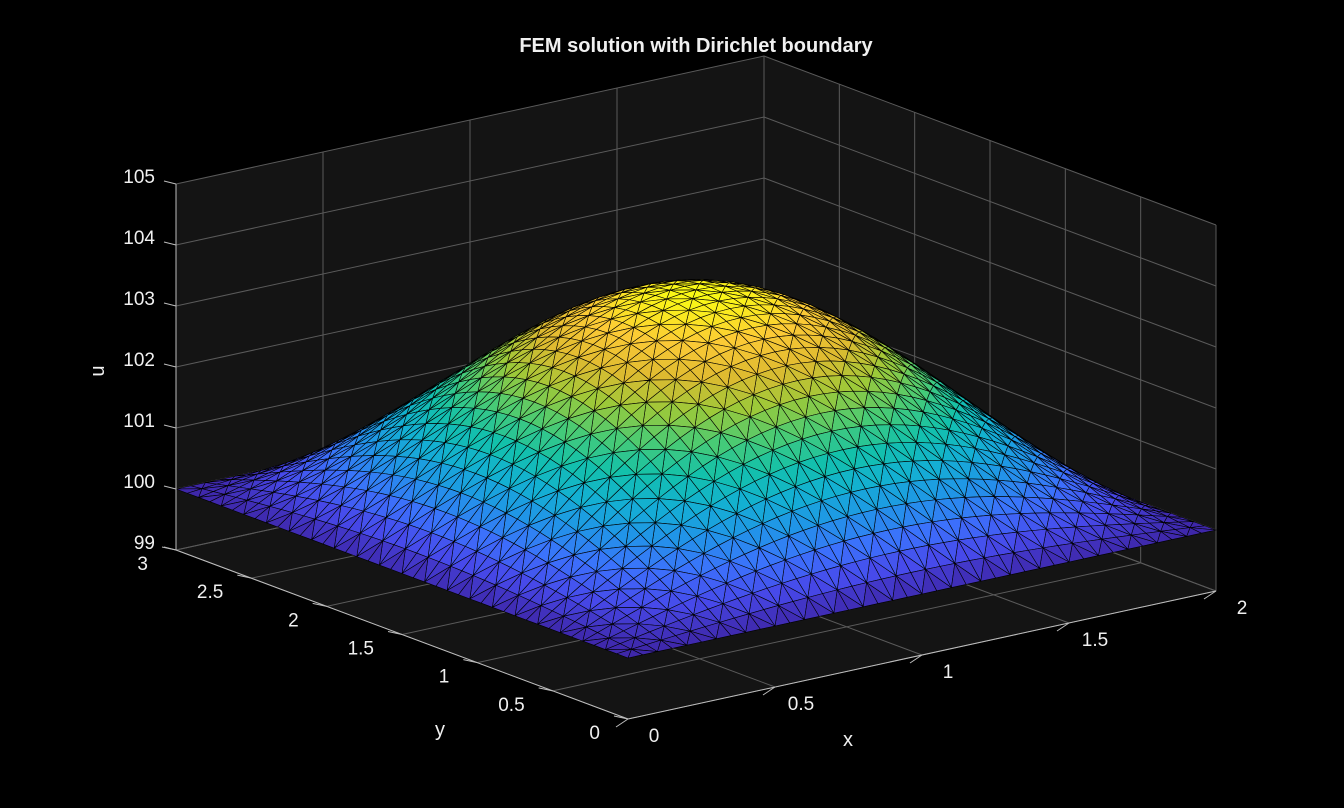 The image size is (1344, 808). I want to click on x-tick-label: 0, so click(654, 736).